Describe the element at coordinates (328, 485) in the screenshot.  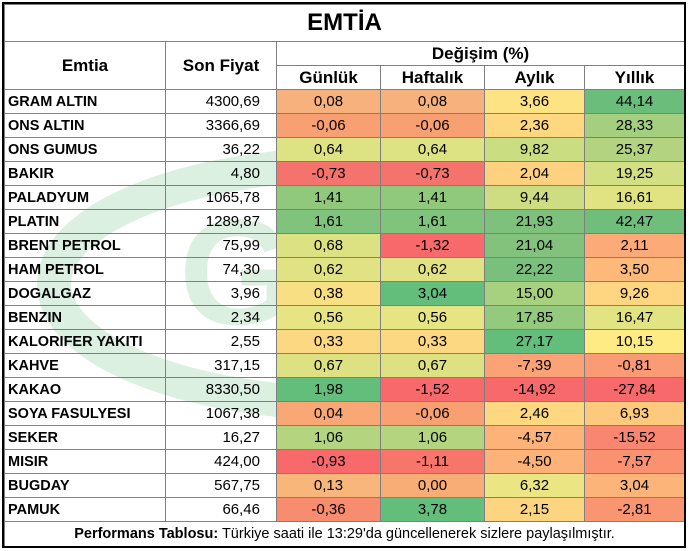
I see `daily-change-cell: 0,13` at that location.